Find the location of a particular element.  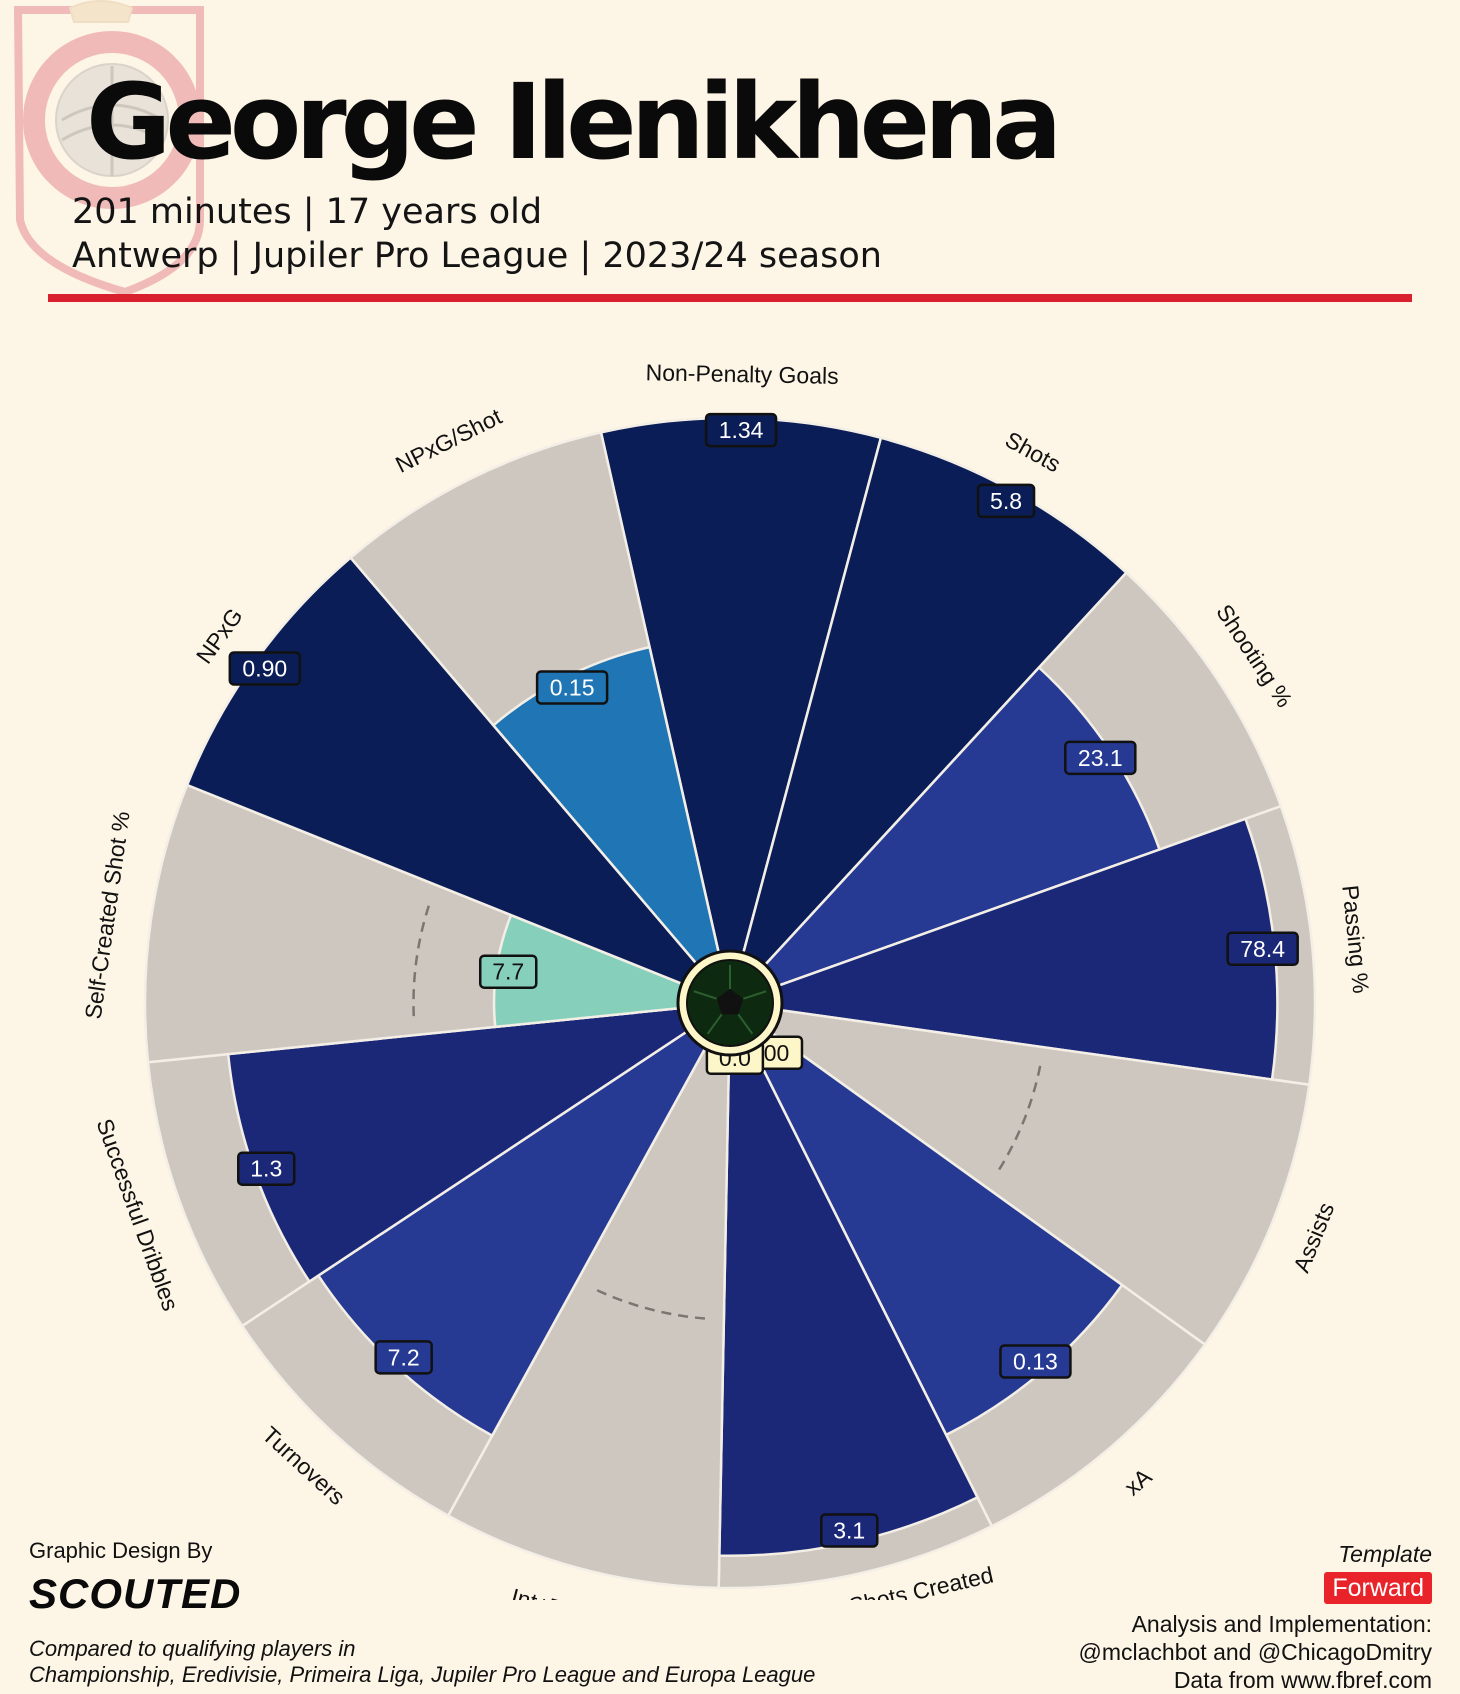

club-crest-logo is located at coordinates (108, 148).